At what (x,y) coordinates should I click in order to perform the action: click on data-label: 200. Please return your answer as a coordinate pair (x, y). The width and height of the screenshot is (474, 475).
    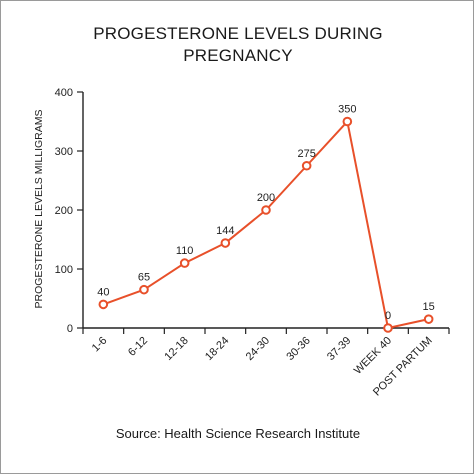
    Looking at the image, I should click on (266, 198).